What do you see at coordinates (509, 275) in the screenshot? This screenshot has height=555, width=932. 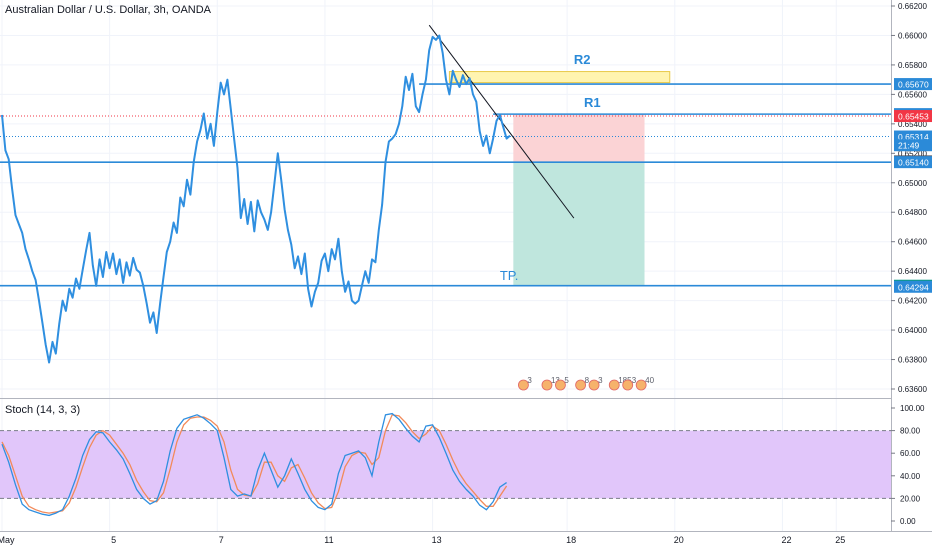 I see `tp-label: TP.` at bounding box center [509, 275].